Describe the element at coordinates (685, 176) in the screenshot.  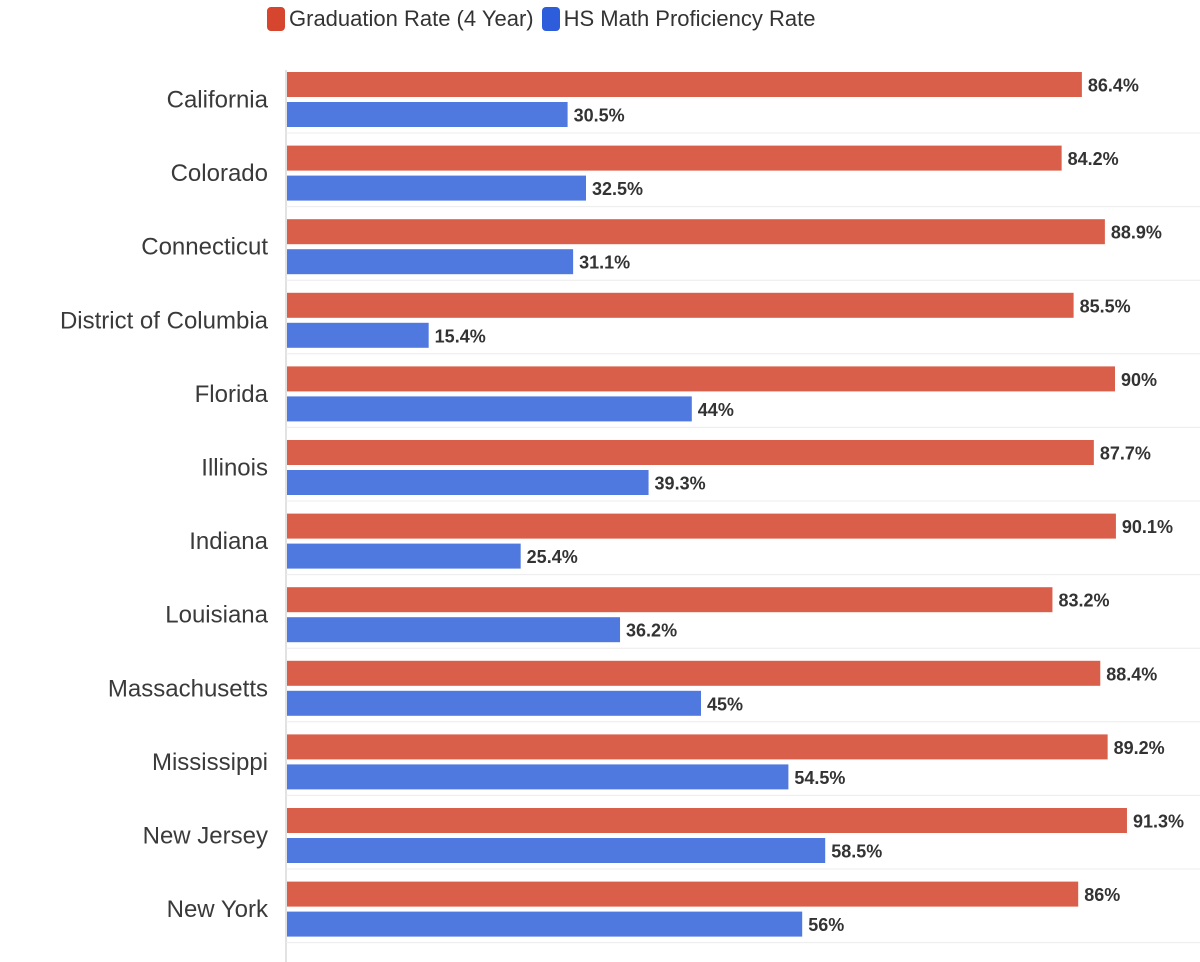
I see `category-group: Colorado 84.2% 32.5%` at that location.